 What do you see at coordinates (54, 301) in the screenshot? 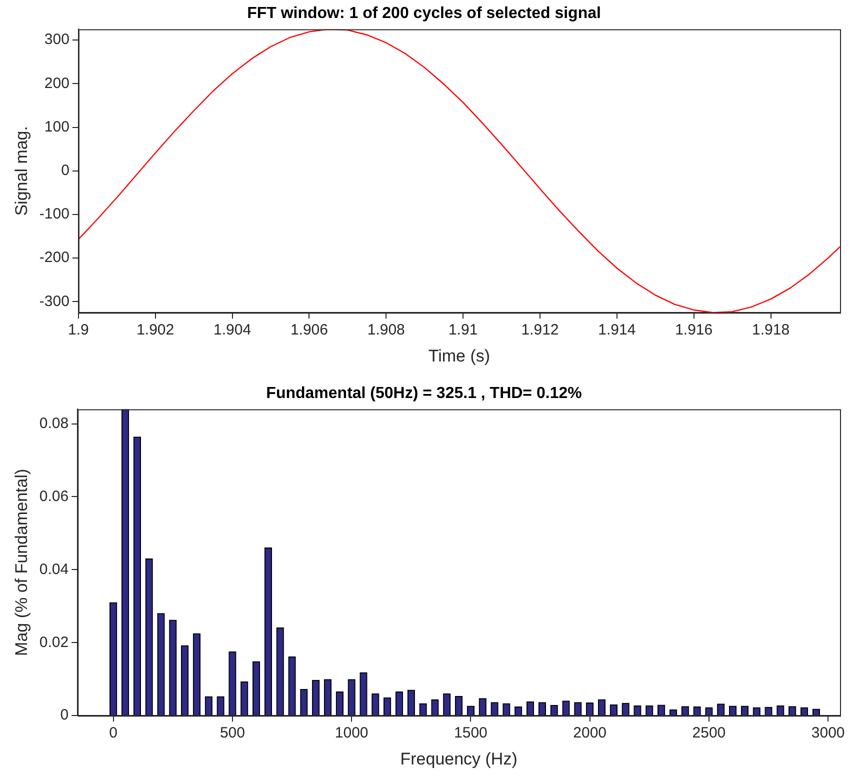
I see `y-tick-label: -300` at bounding box center [54, 301].